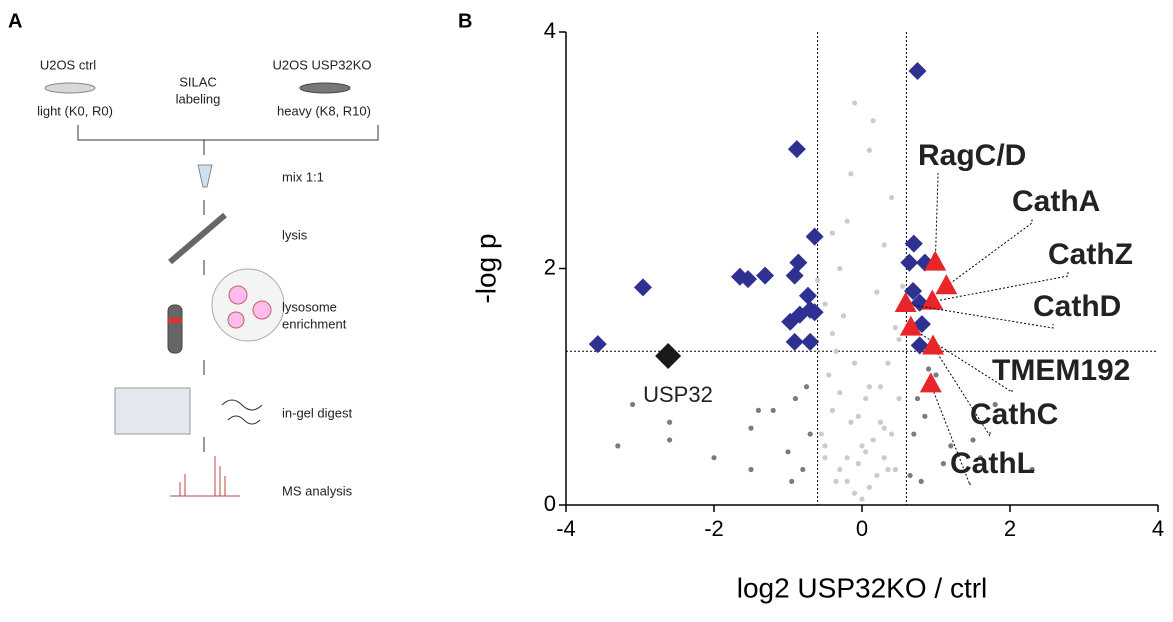 The height and width of the screenshot is (622, 1173). Describe the element at coordinates (175, 320) in the screenshot. I see `band` at that location.